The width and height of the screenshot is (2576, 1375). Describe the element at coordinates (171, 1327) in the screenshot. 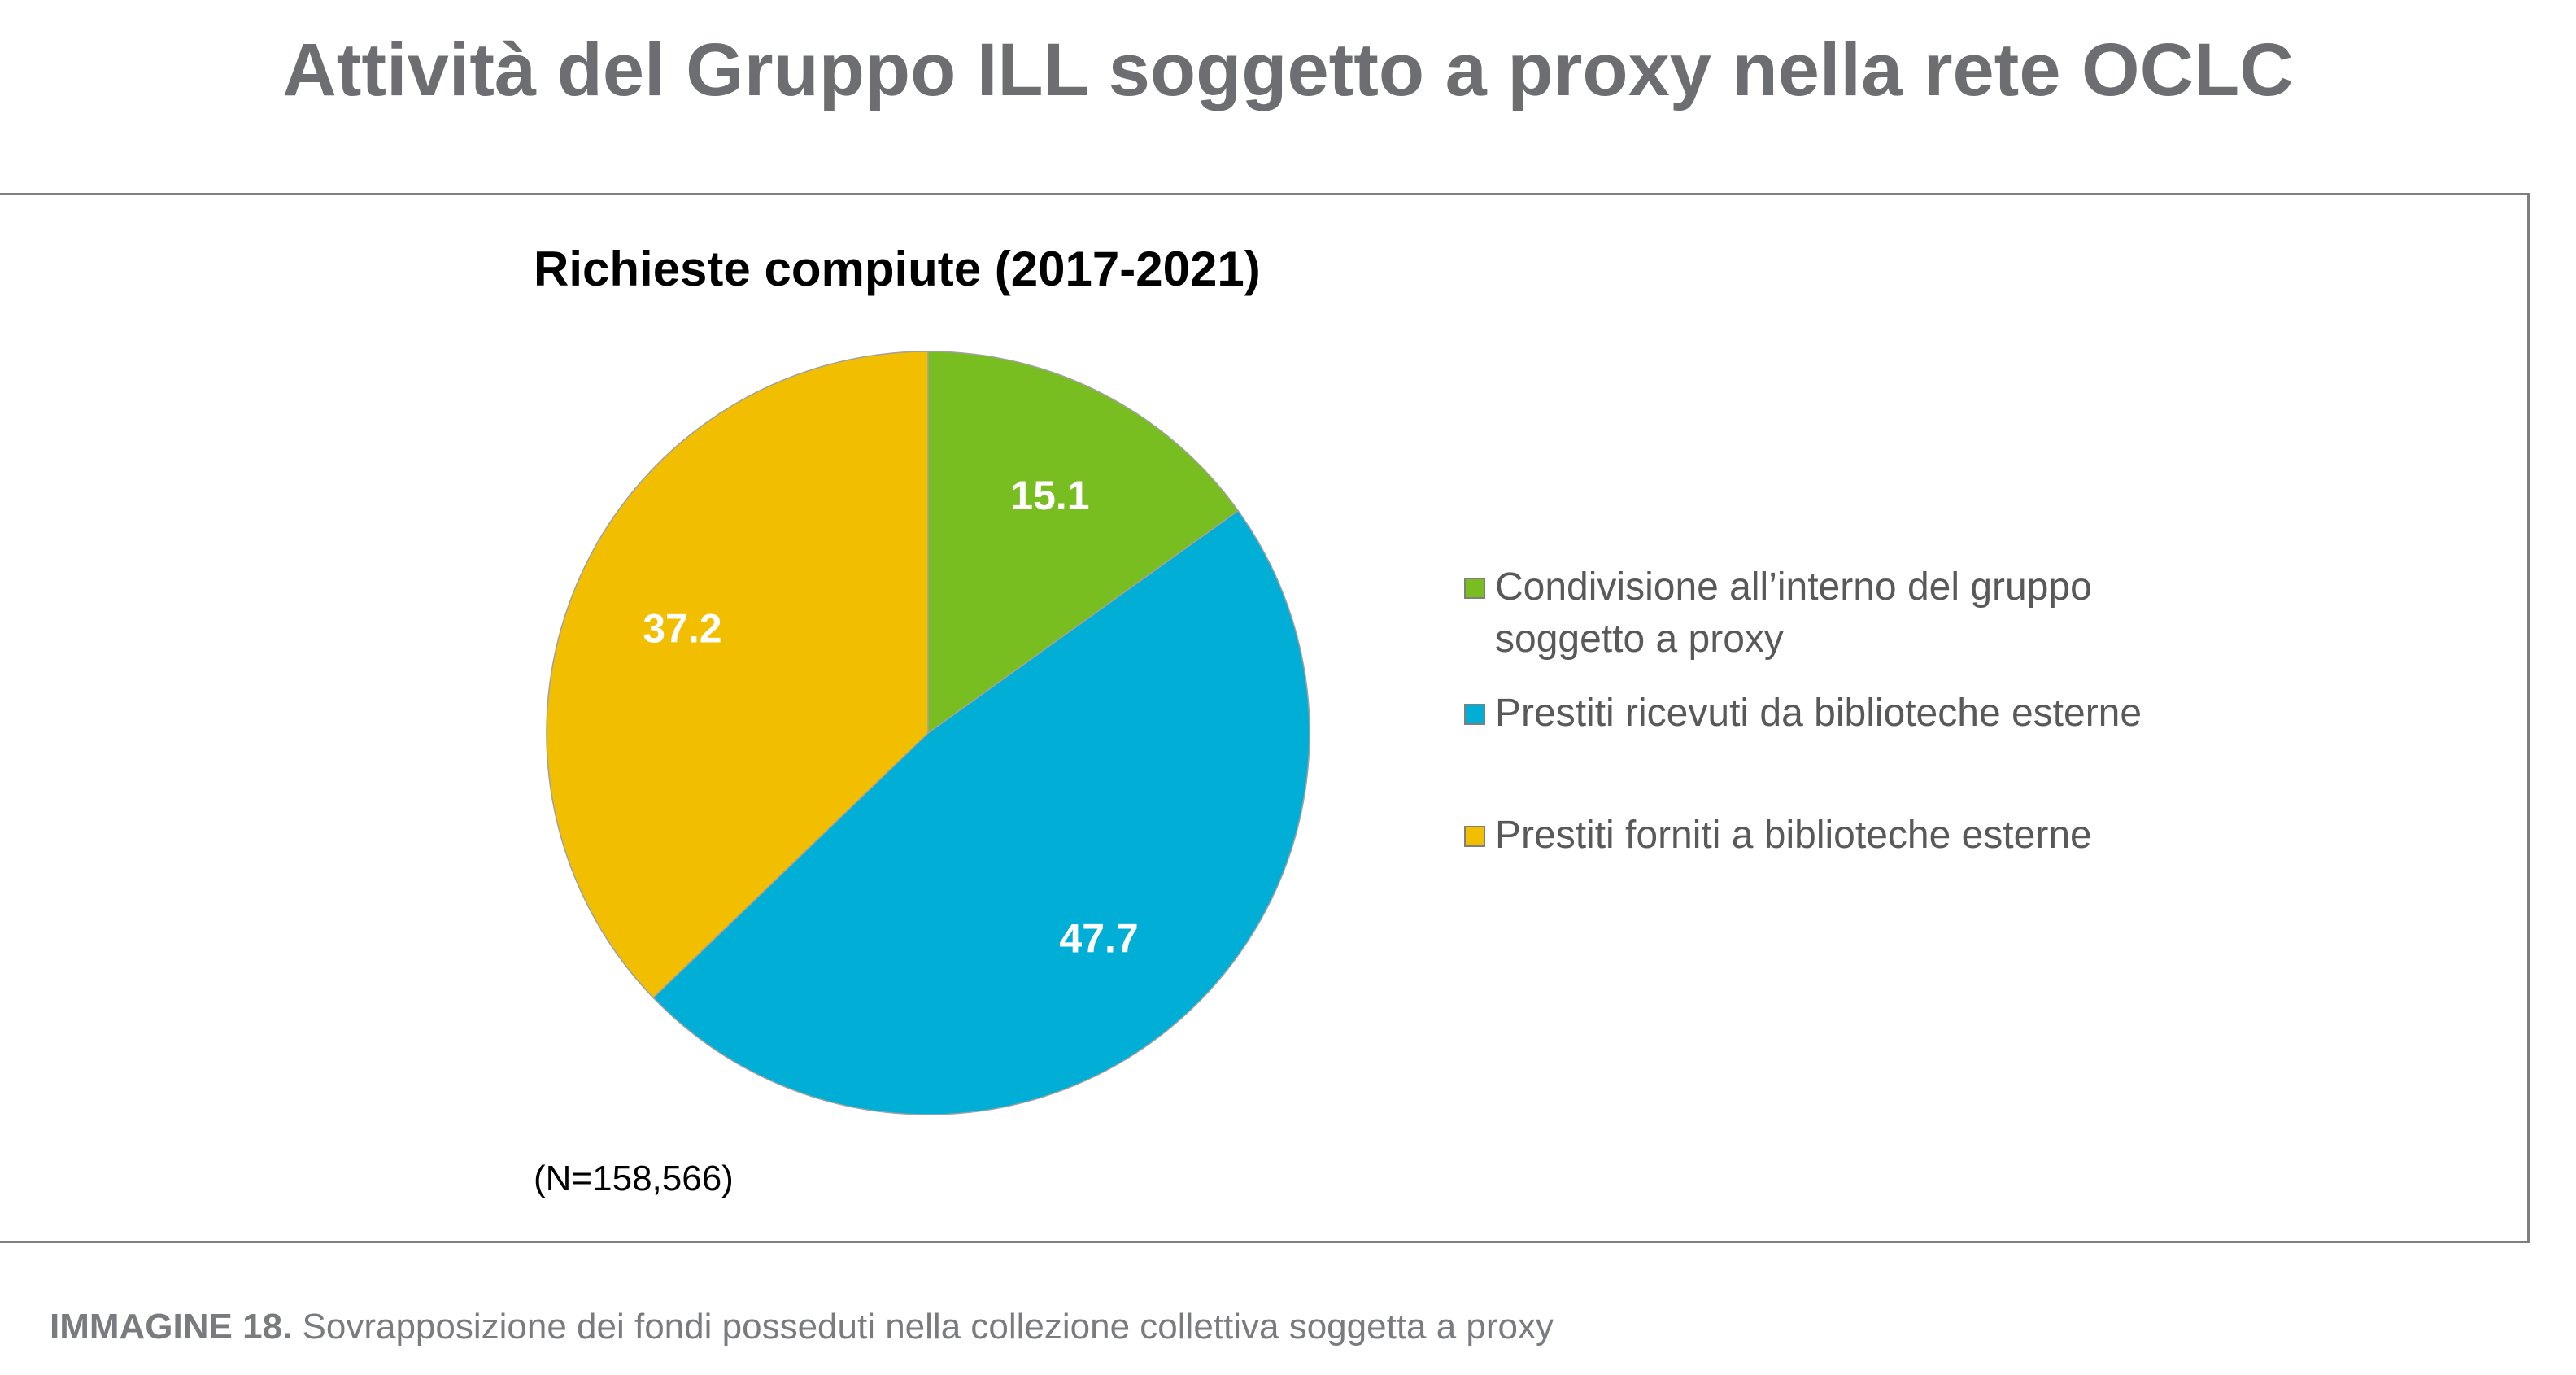

I see `caption-label: IMMAGINE 18.` at that location.